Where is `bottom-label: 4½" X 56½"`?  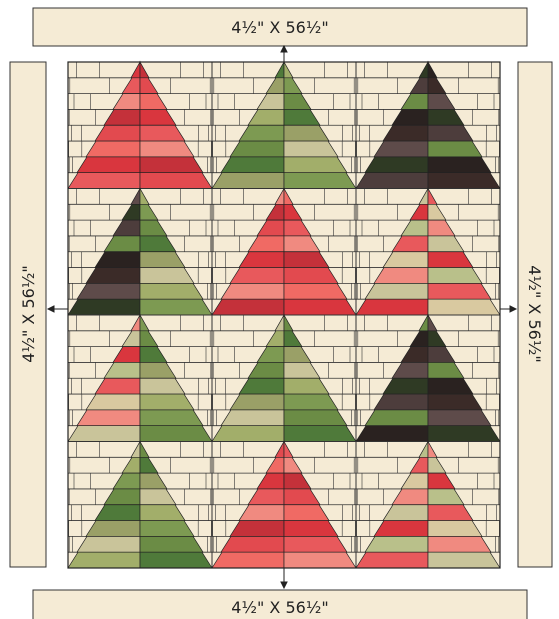 bottom-label: 4½" X 56½" is located at coordinates (279, 607).